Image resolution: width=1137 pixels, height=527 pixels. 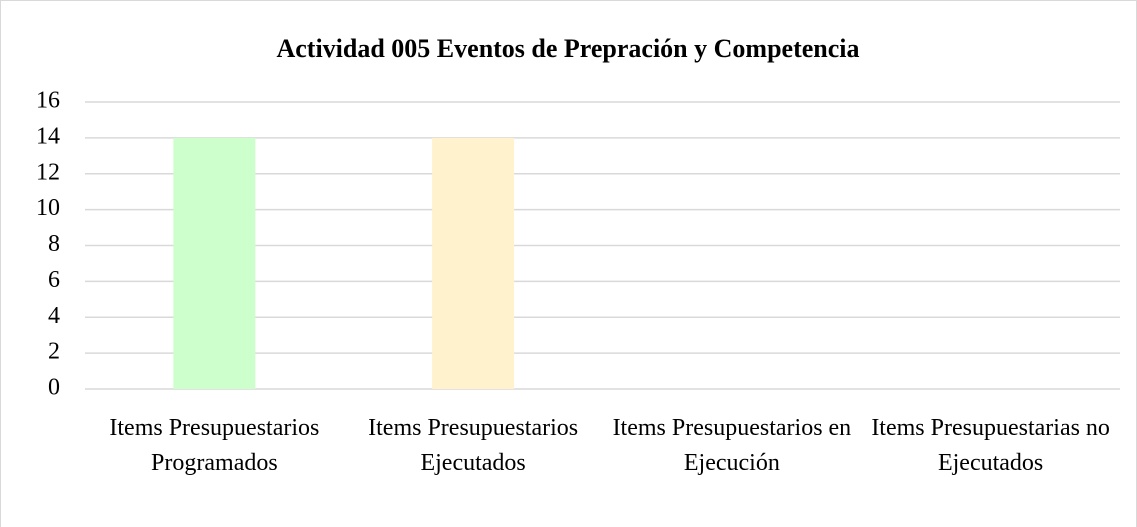 What do you see at coordinates (54, 280) in the screenshot?
I see `y-tick-label: 6` at bounding box center [54, 280].